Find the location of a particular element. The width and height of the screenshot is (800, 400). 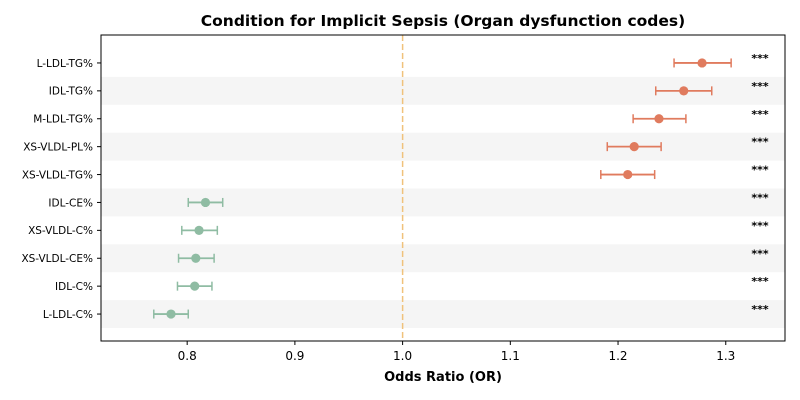

x-tick-label: 0.9 is located at coordinates (294, 356).